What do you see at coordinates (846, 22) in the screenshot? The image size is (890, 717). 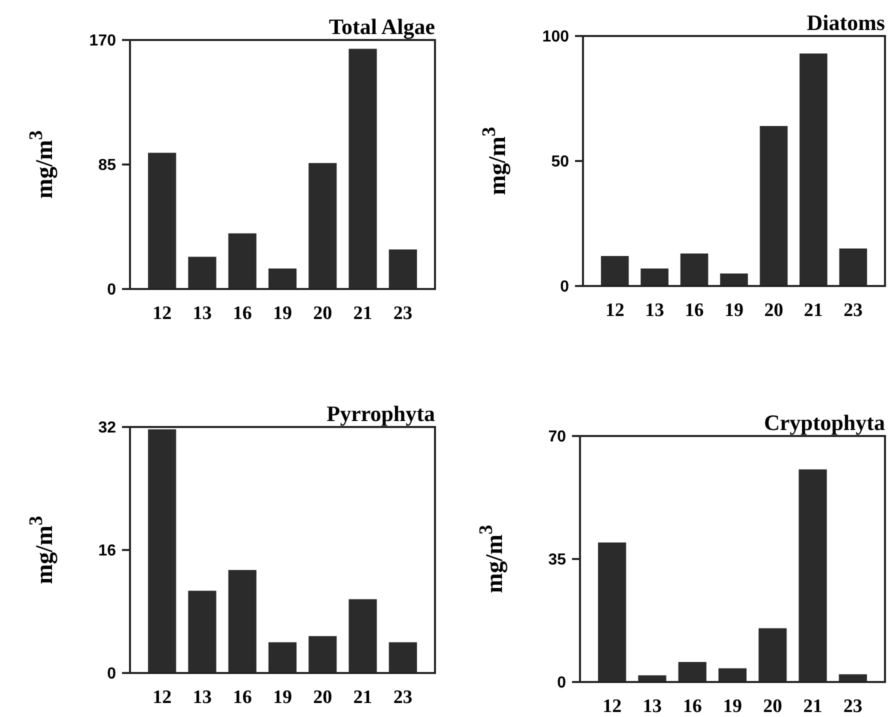 I see `chart-title: Diatoms` at bounding box center [846, 22].